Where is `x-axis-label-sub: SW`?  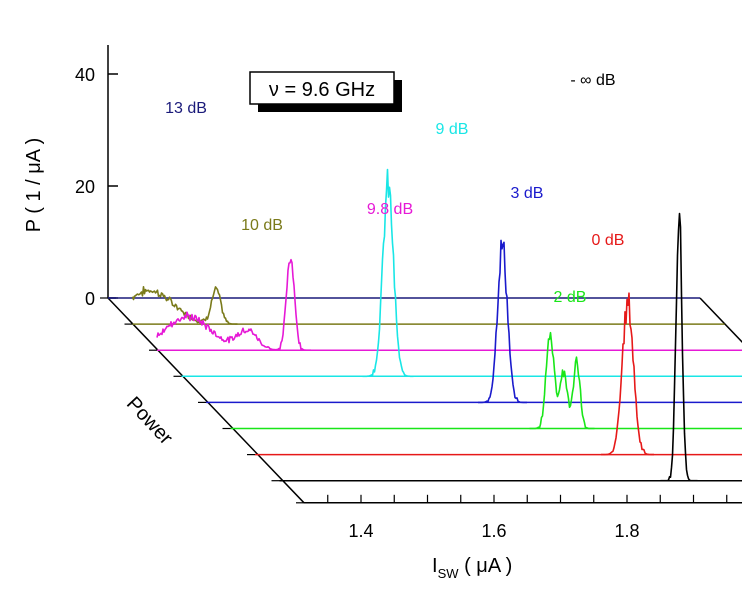
x-axis-label-sub: SW is located at coordinates (449, 573).